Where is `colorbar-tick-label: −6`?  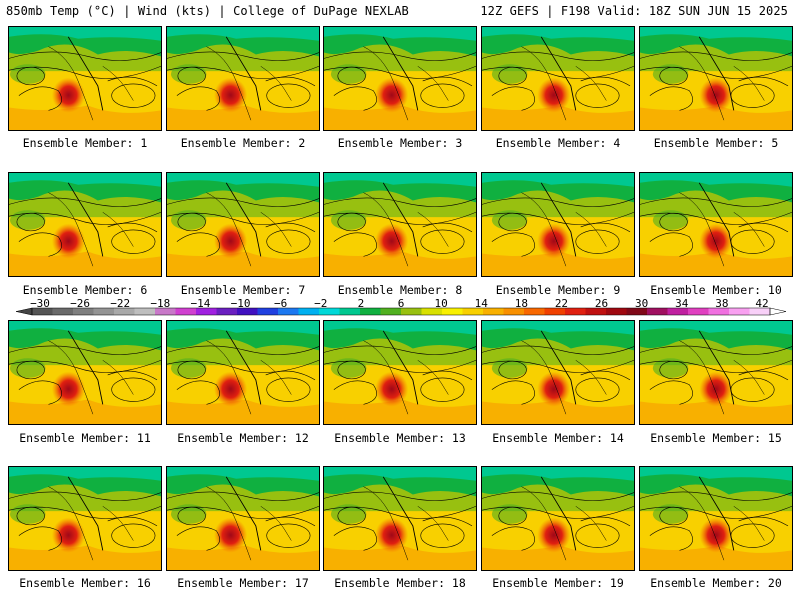 colorbar-tick-label: −6 is located at coordinates (281, 303).